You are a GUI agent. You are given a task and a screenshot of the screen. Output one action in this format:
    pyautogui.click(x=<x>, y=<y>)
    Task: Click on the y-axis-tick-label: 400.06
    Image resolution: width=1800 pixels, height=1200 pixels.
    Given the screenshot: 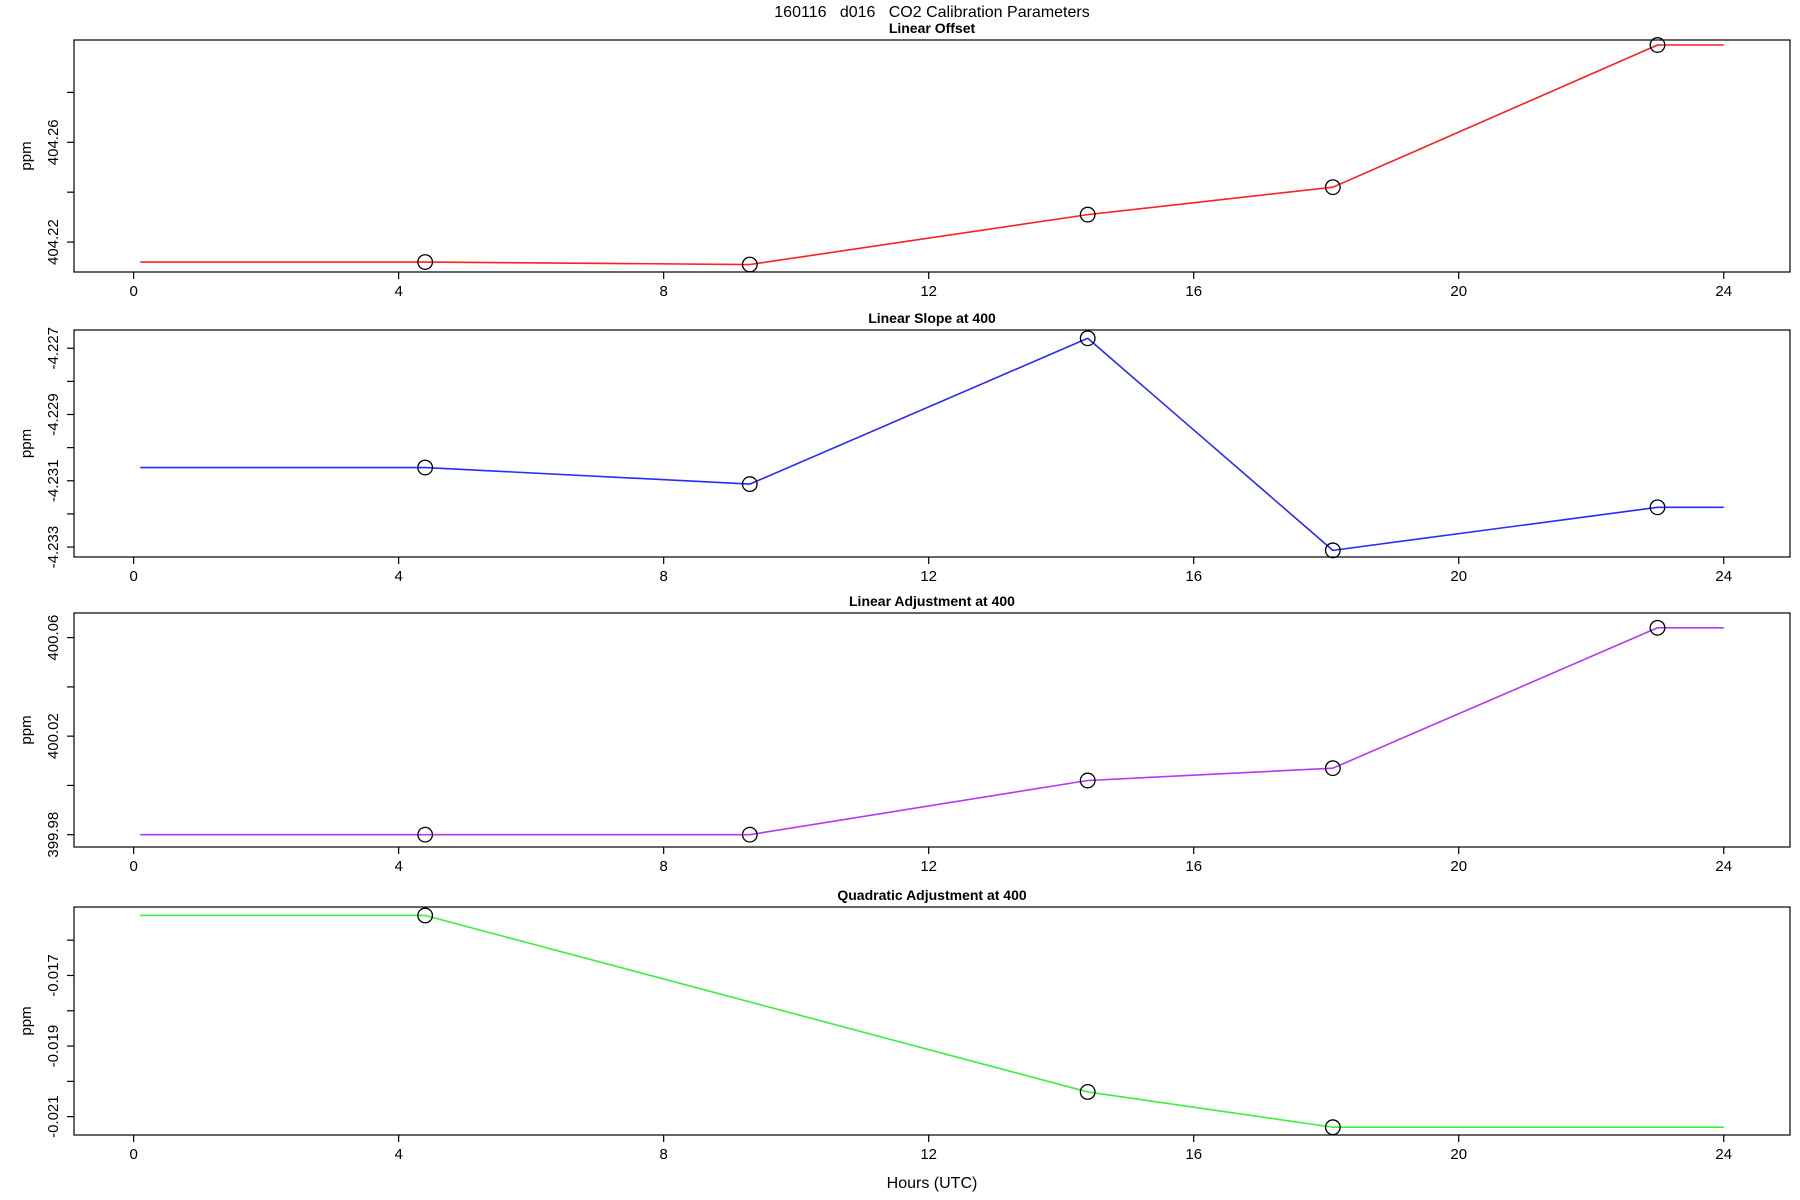 What is the action you would take?
    pyautogui.click(x=53, y=638)
    